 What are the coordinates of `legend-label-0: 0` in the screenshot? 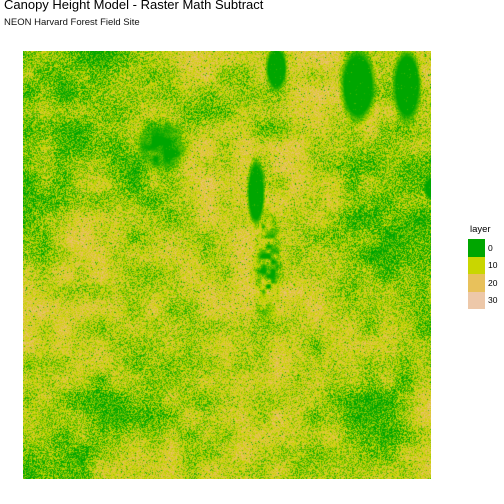 It's located at (490, 247).